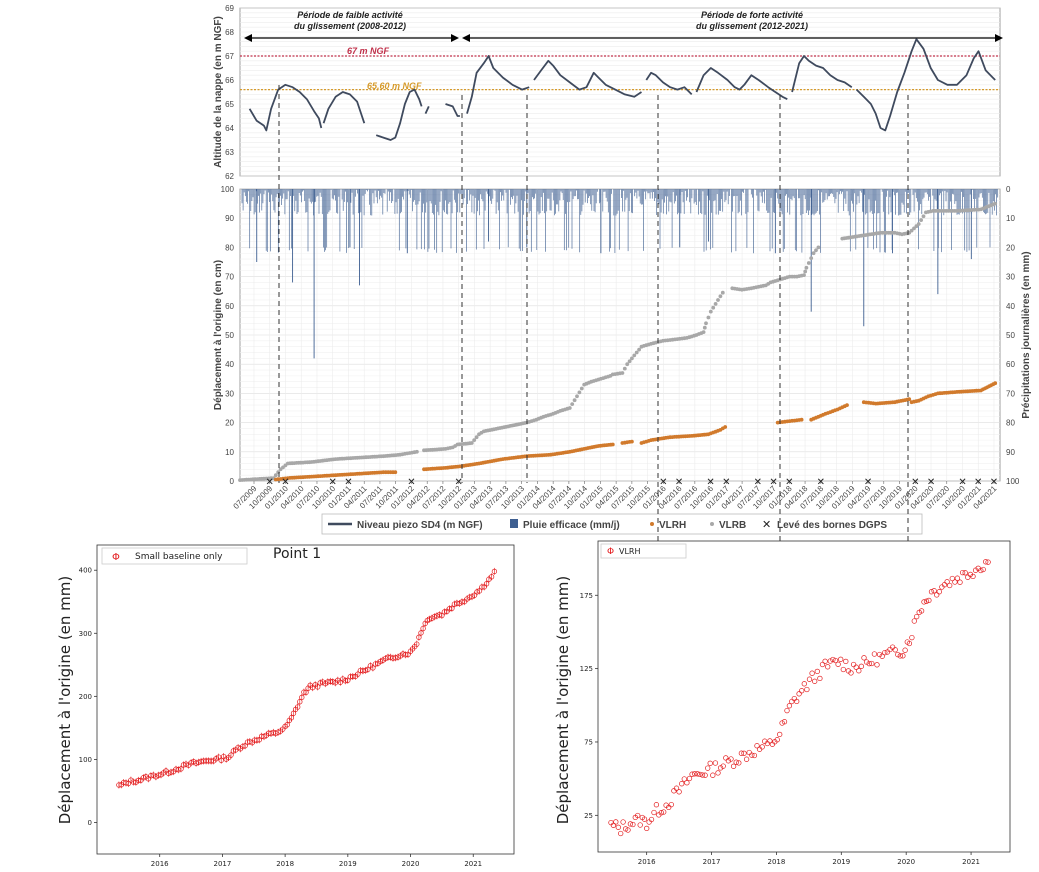  Describe the element at coordinates (229, 104) in the screenshot. I see `piezo-y-tick: 65` at that location.